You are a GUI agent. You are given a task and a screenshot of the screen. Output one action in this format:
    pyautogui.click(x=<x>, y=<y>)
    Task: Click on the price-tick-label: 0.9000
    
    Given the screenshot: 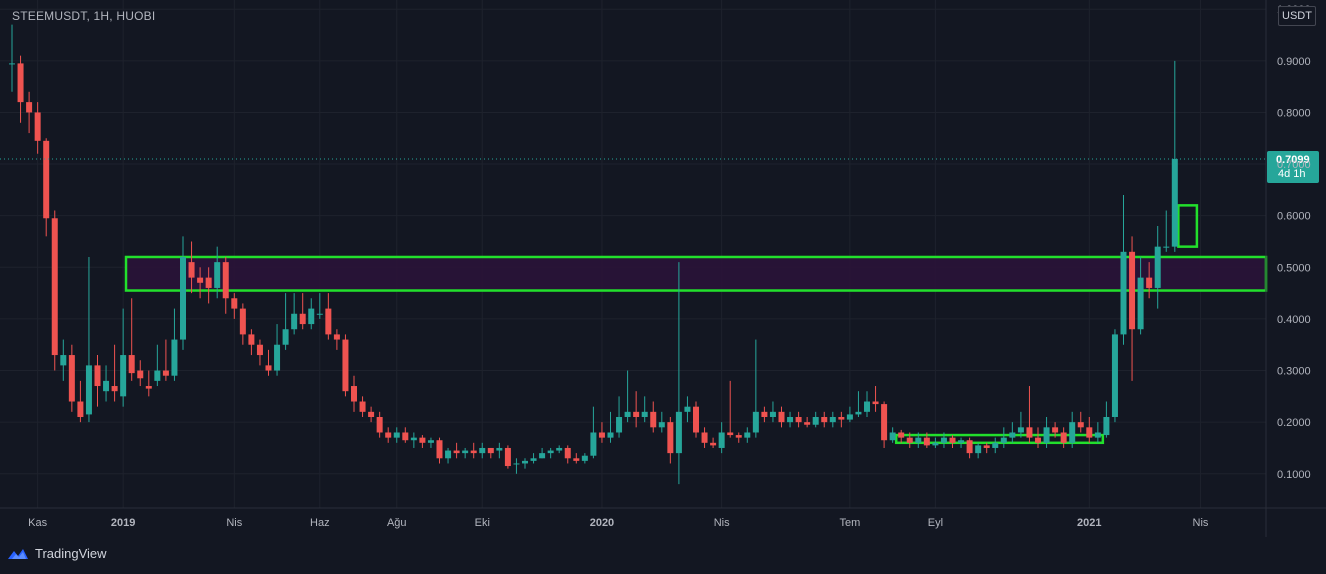 What is the action you would take?
    pyautogui.click(x=1294, y=62)
    